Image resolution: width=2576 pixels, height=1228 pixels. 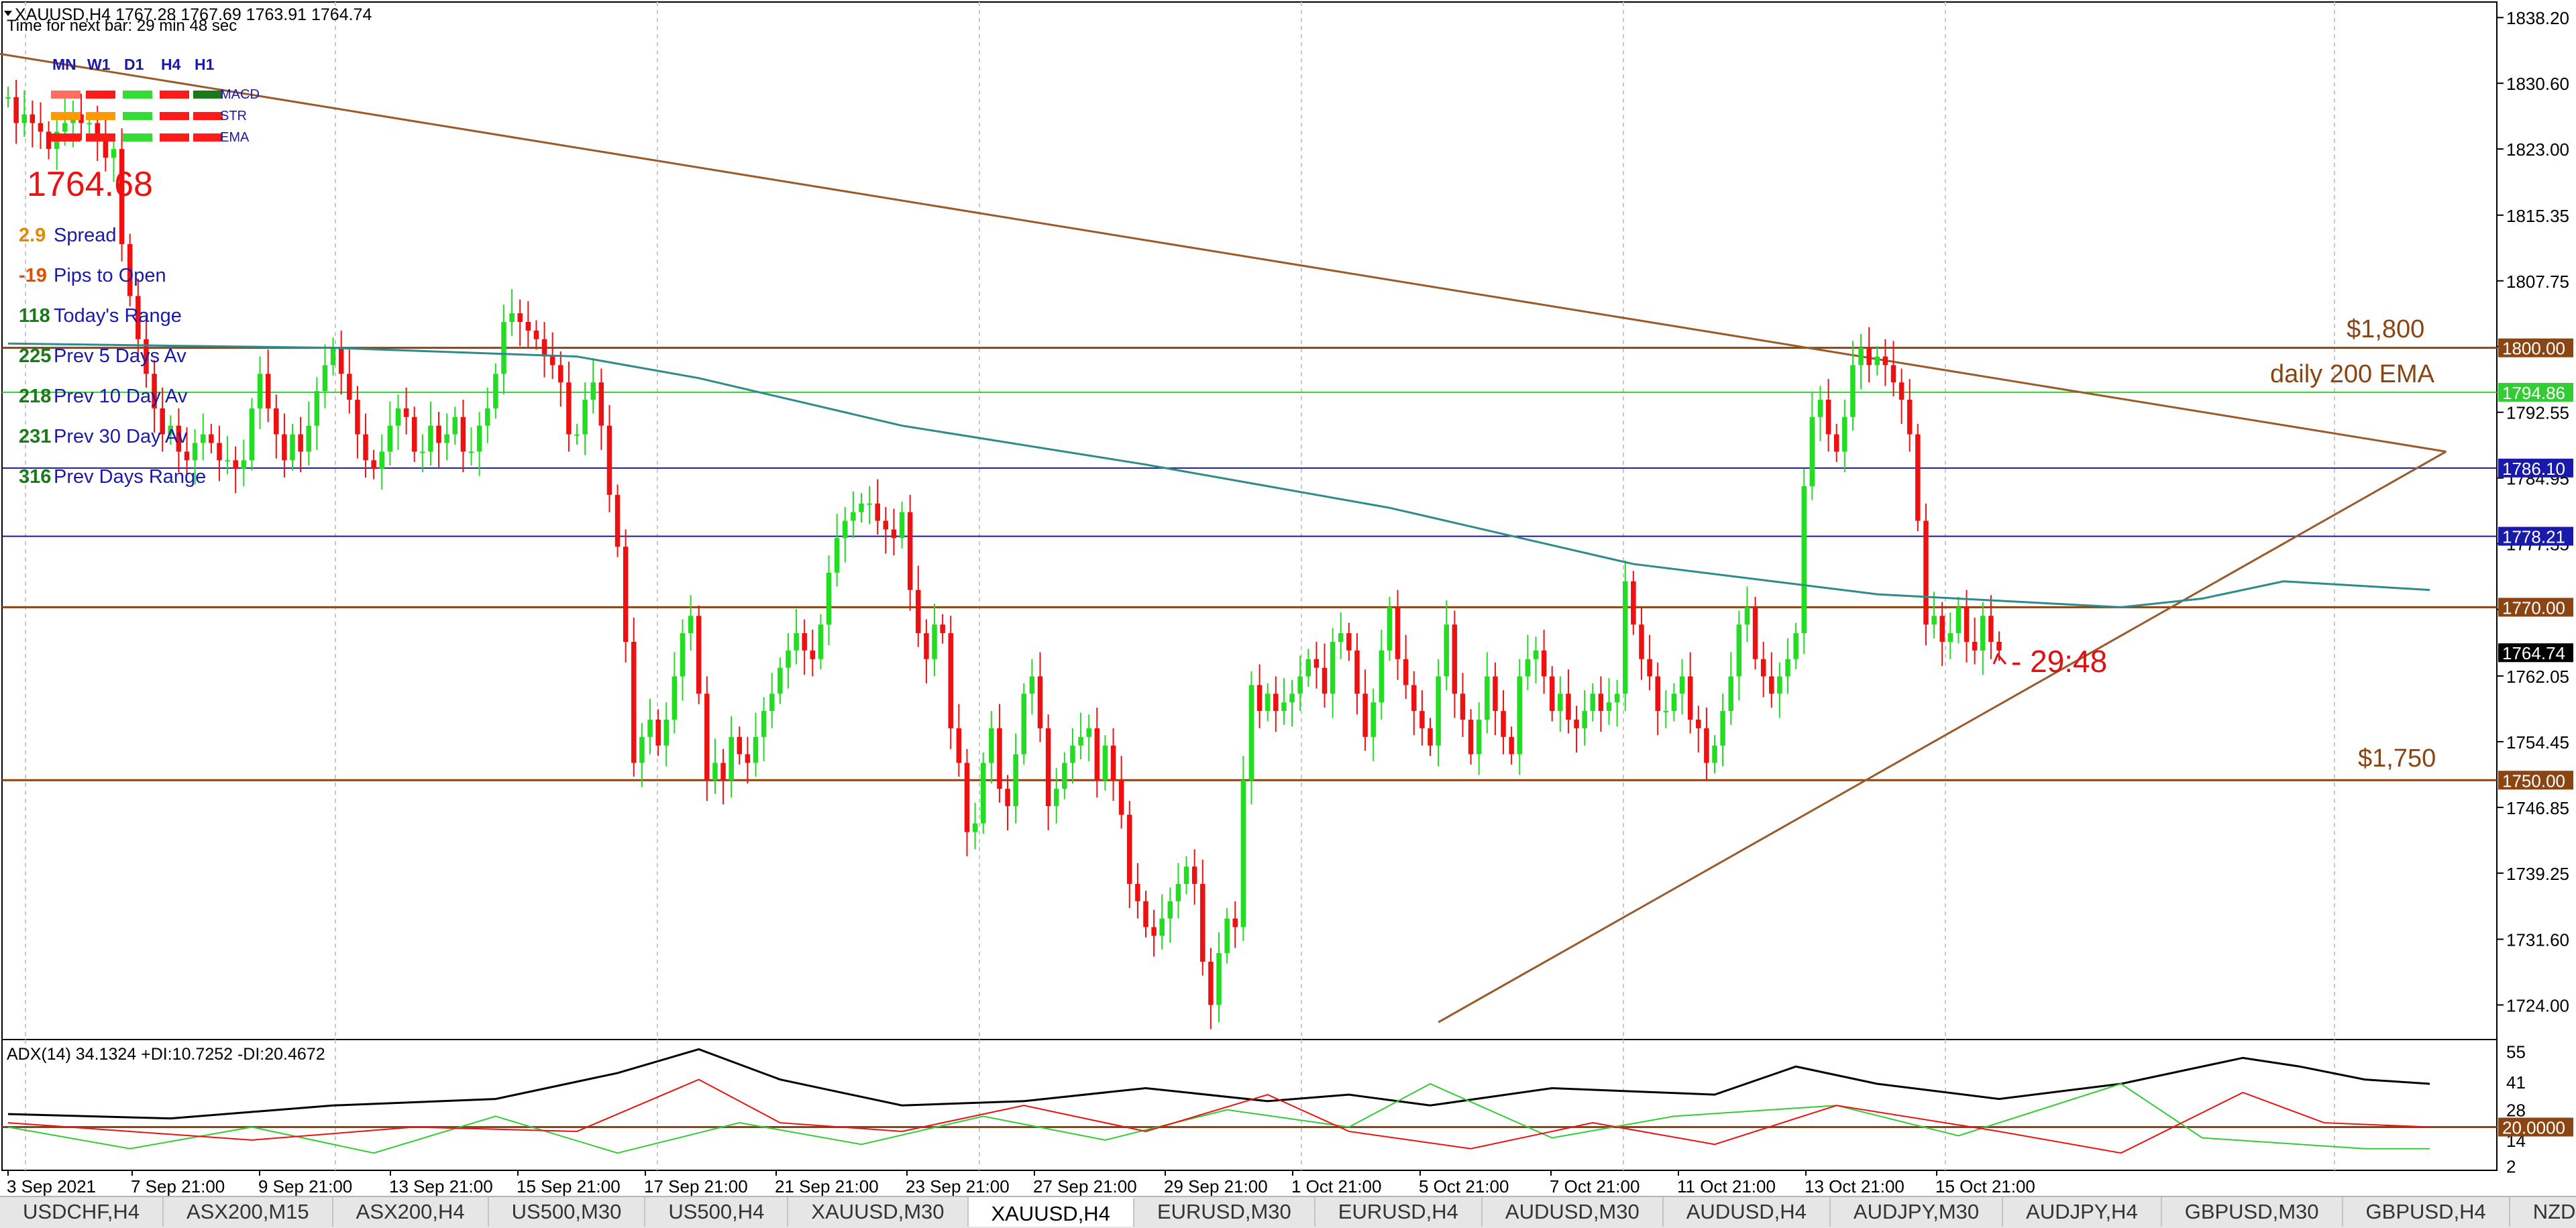 What do you see at coordinates (205, 64) in the screenshot?
I see `signal-timeframe-label: H1` at bounding box center [205, 64].